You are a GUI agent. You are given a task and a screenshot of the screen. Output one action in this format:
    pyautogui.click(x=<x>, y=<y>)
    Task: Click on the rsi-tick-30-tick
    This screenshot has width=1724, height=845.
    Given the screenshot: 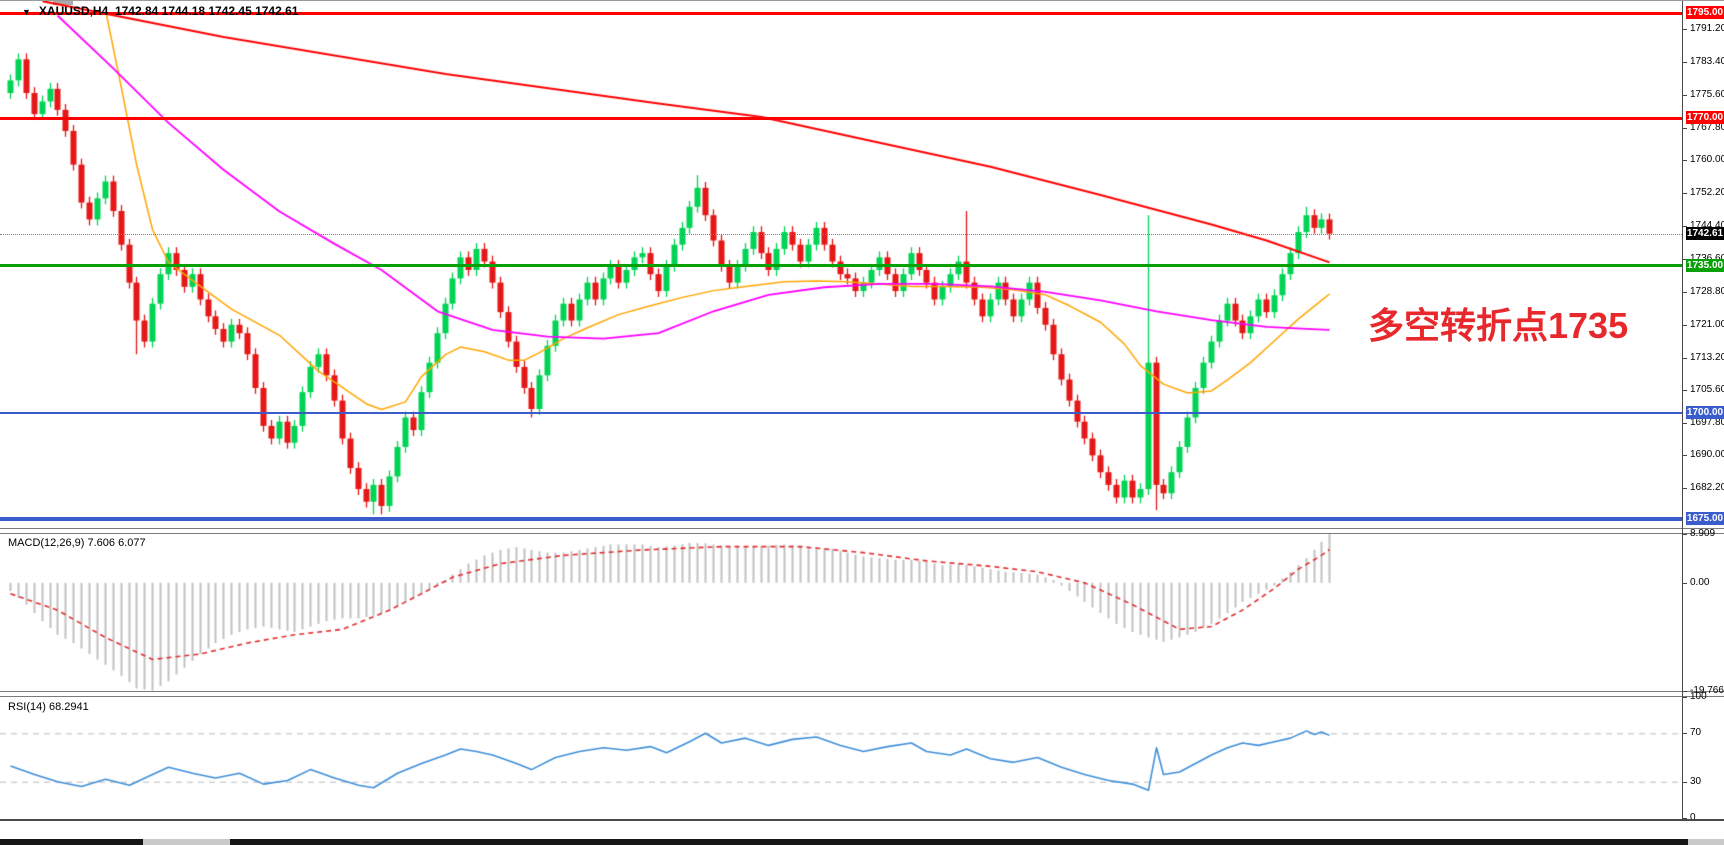 What is the action you would take?
    pyautogui.click(x=1684, y=782)
    